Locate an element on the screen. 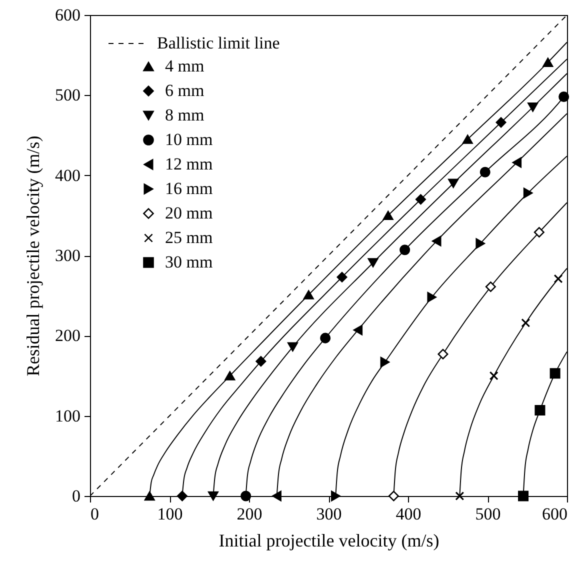  x-tick-label: 400 is located at coordinates (409, 514).